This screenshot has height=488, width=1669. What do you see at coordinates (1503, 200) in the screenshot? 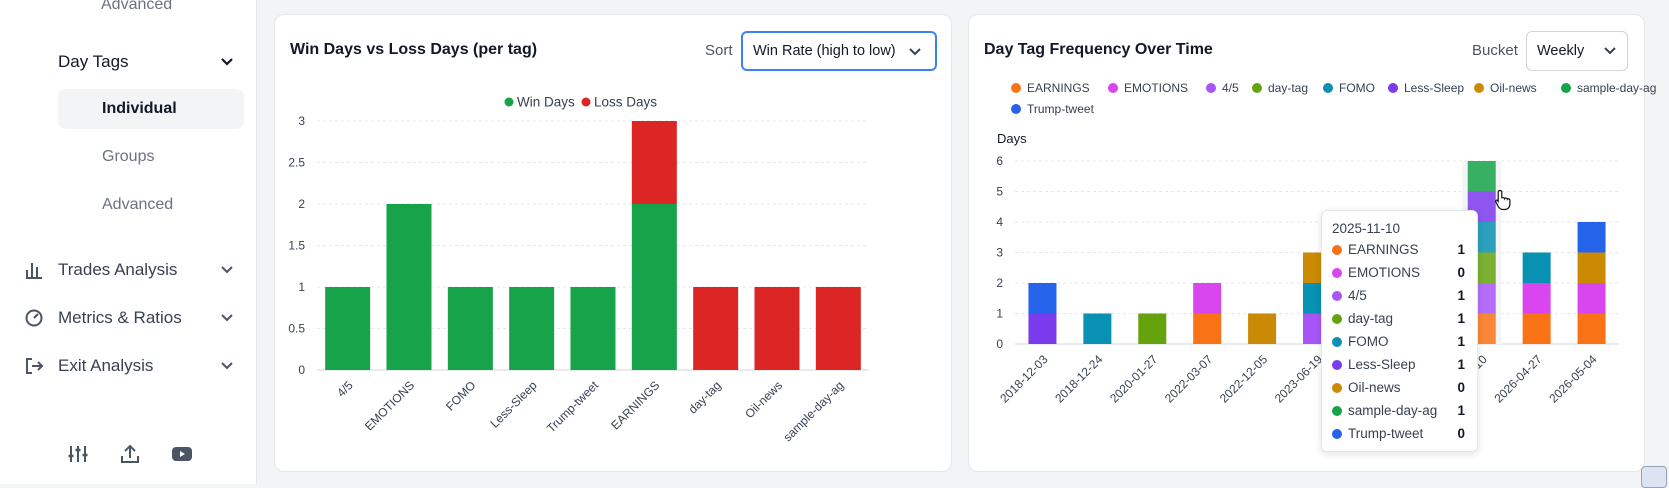
I see `hand-cursor-icon` at bounding box center [1503, 200].